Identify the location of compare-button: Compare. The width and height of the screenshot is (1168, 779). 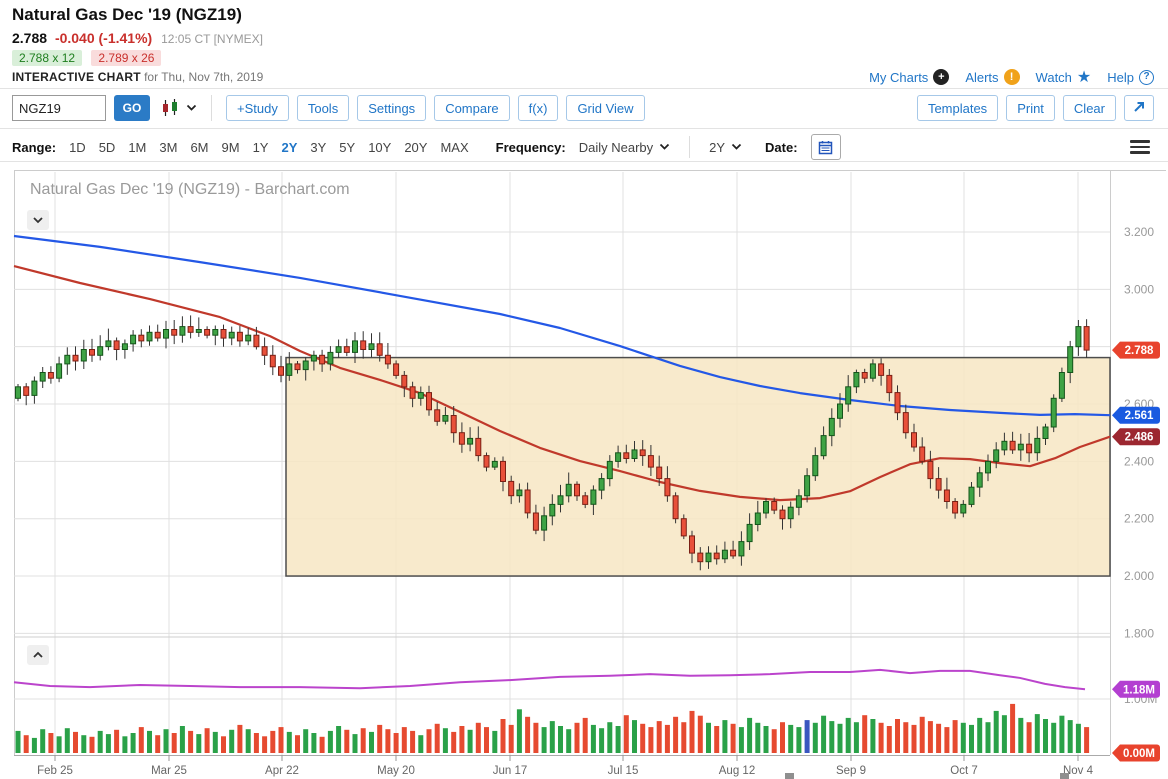
(472, 108).